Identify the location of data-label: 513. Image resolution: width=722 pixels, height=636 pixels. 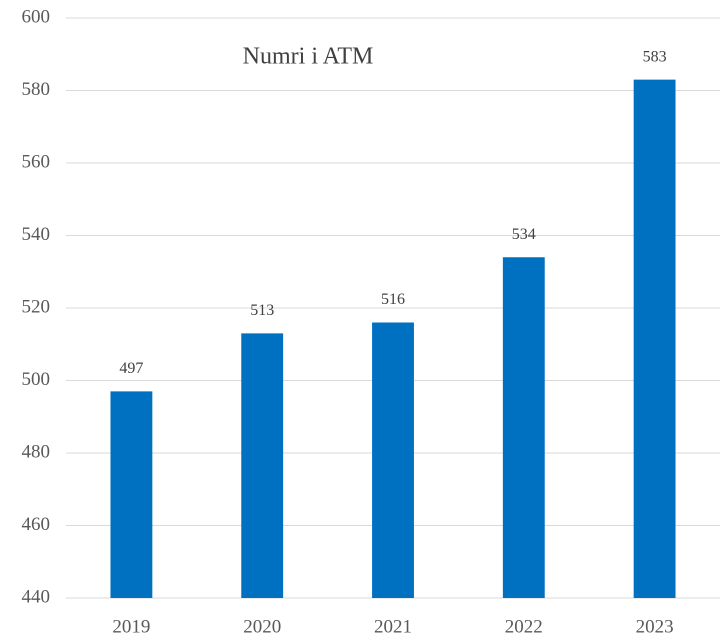
(262, 310).